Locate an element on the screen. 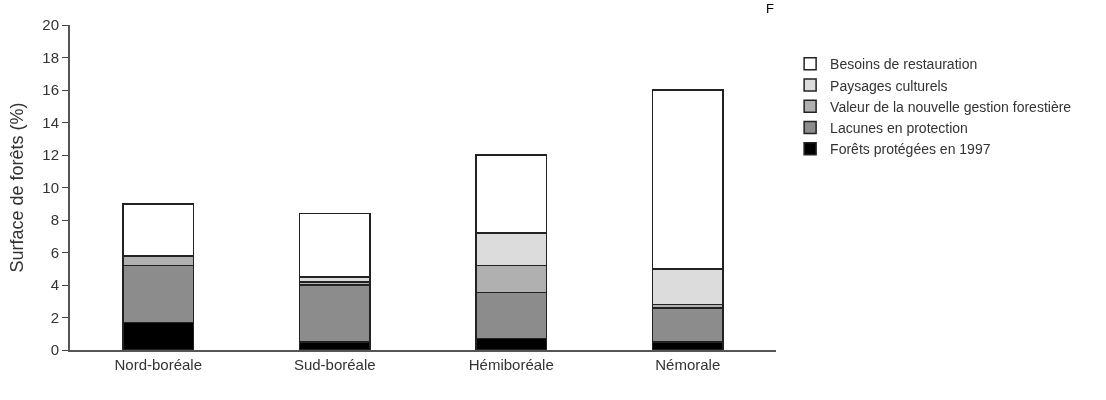 This screenshot has width=1106, height=400. y-tick-label: 2 is located at coordinates (54, 317).